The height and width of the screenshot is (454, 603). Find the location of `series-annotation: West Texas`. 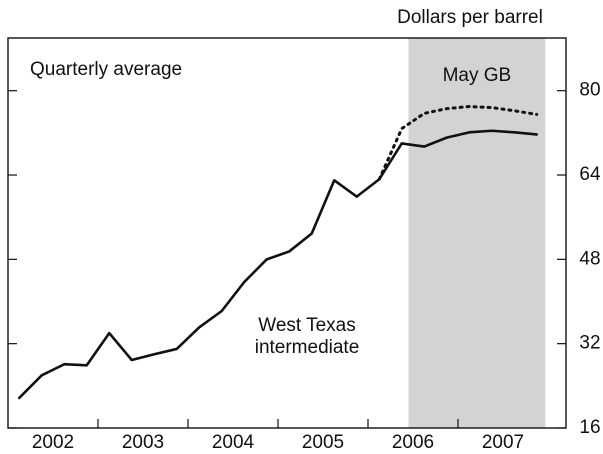

series-annotation: West Texas is located at coordinates (307, 325).